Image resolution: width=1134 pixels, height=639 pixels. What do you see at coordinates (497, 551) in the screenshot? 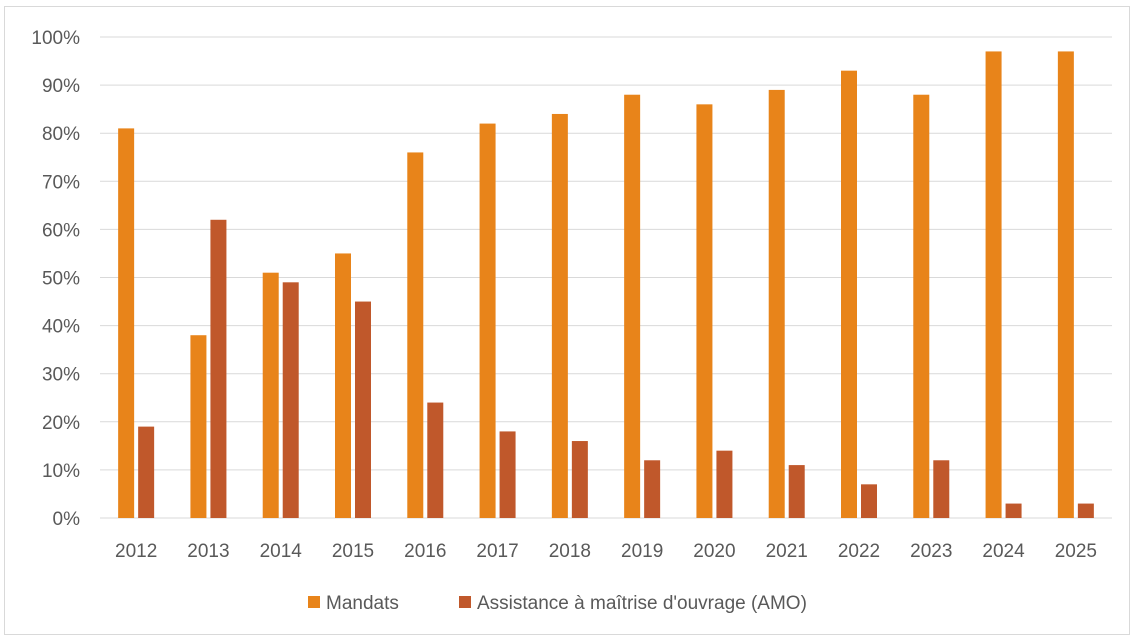
I see `x-tick-label: 2017` at bounding box center [497, 551].